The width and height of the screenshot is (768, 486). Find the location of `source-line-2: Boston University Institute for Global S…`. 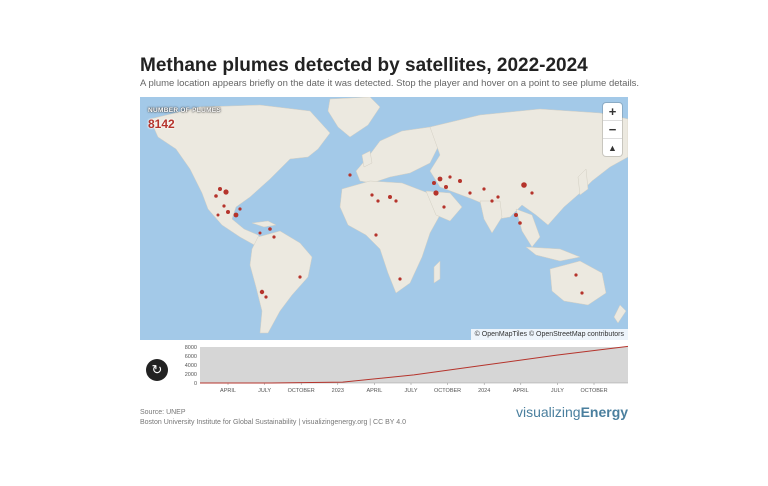

source-line-2: Boston University Institute for Global S… is located at coordinates (273, 422).